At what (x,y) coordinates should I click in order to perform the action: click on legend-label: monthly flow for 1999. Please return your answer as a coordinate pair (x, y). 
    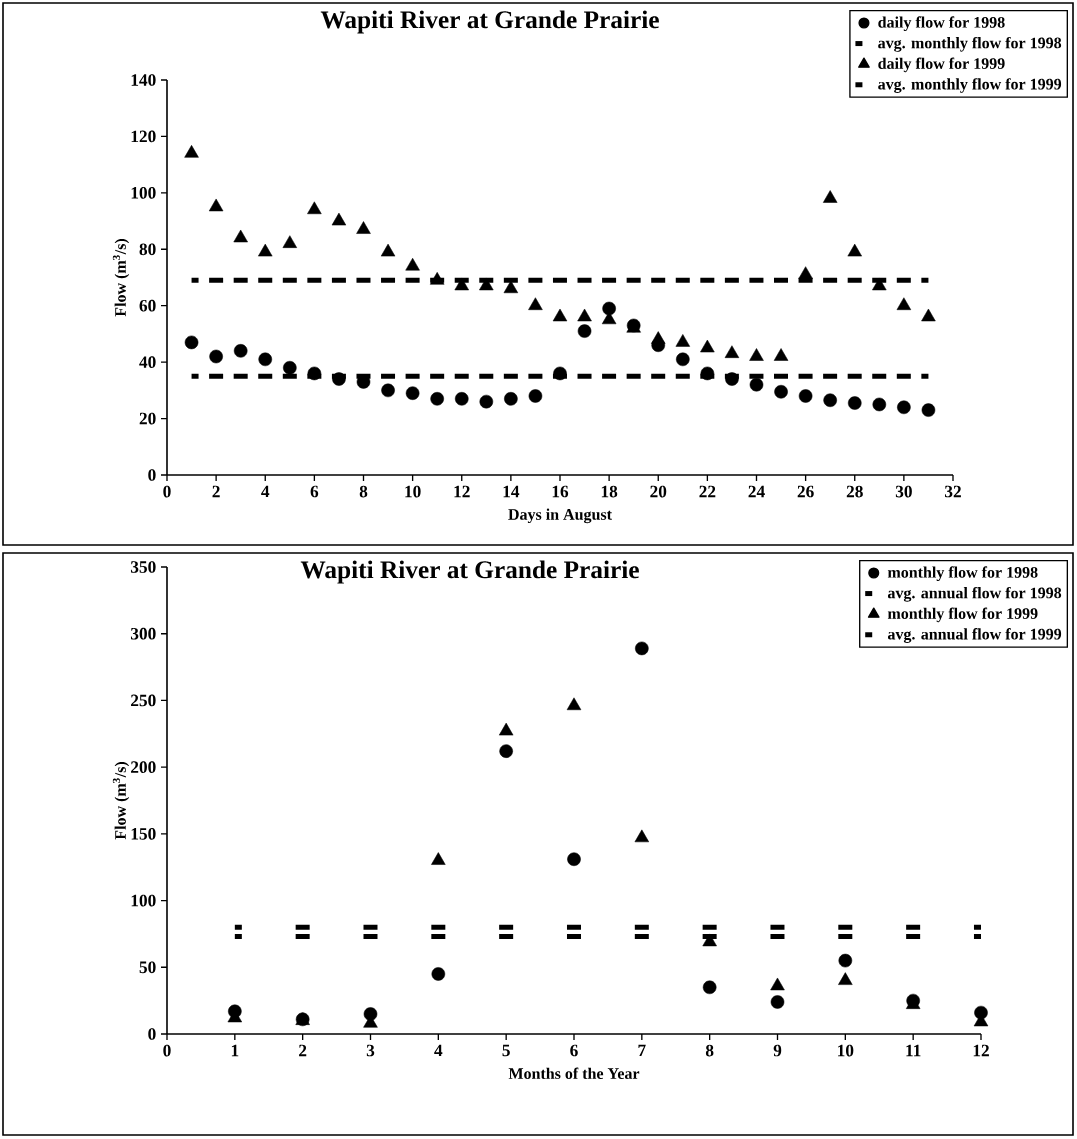
    Looking at the image, I should click on (962, 615).